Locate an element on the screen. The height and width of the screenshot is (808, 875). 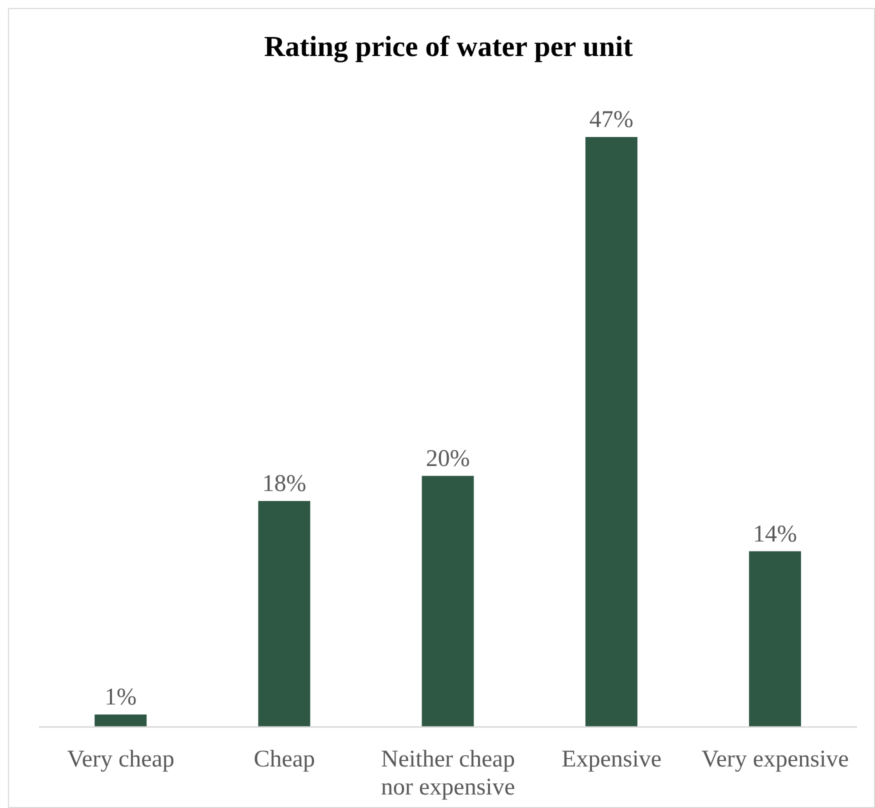
chart-title: Rating price of water per unit is located at coordinates (448, 47).